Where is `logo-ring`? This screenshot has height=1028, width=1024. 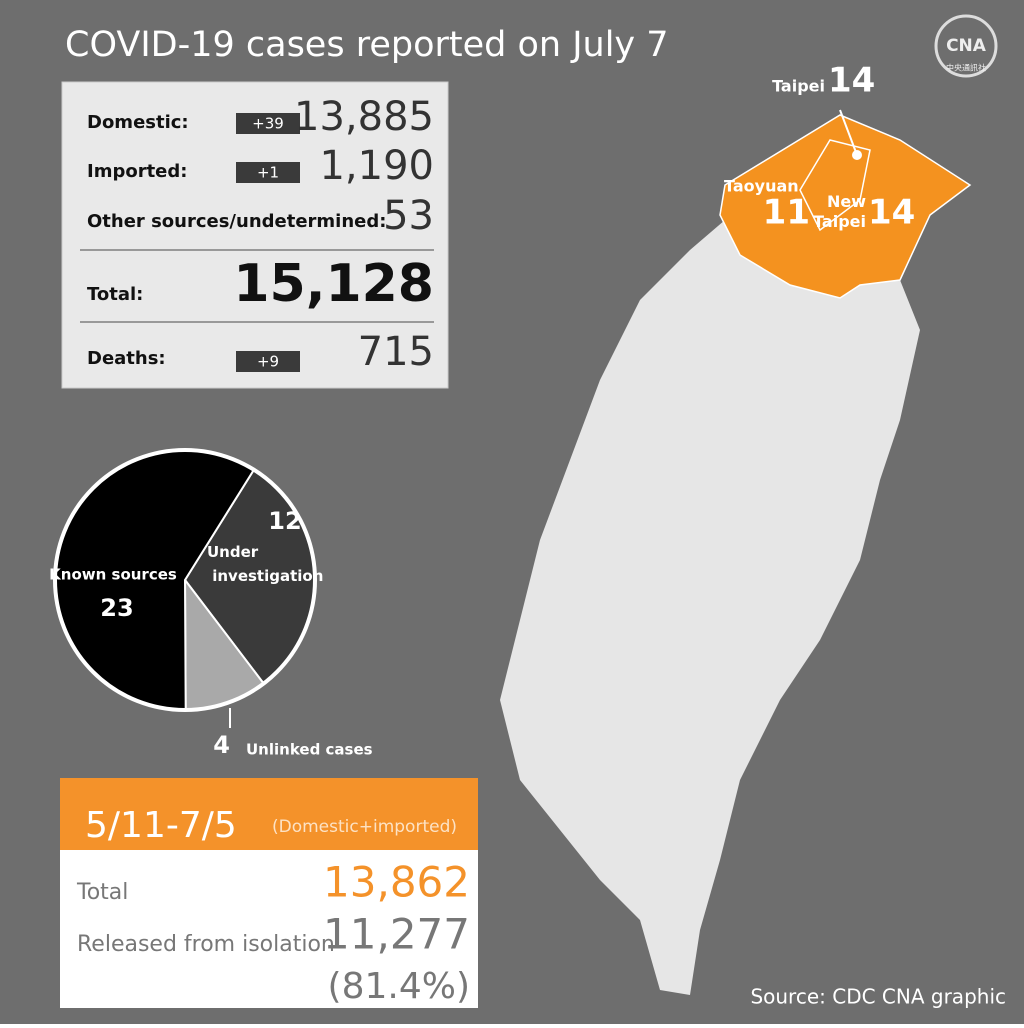
logo-ring is located at coordinates (966, 46).